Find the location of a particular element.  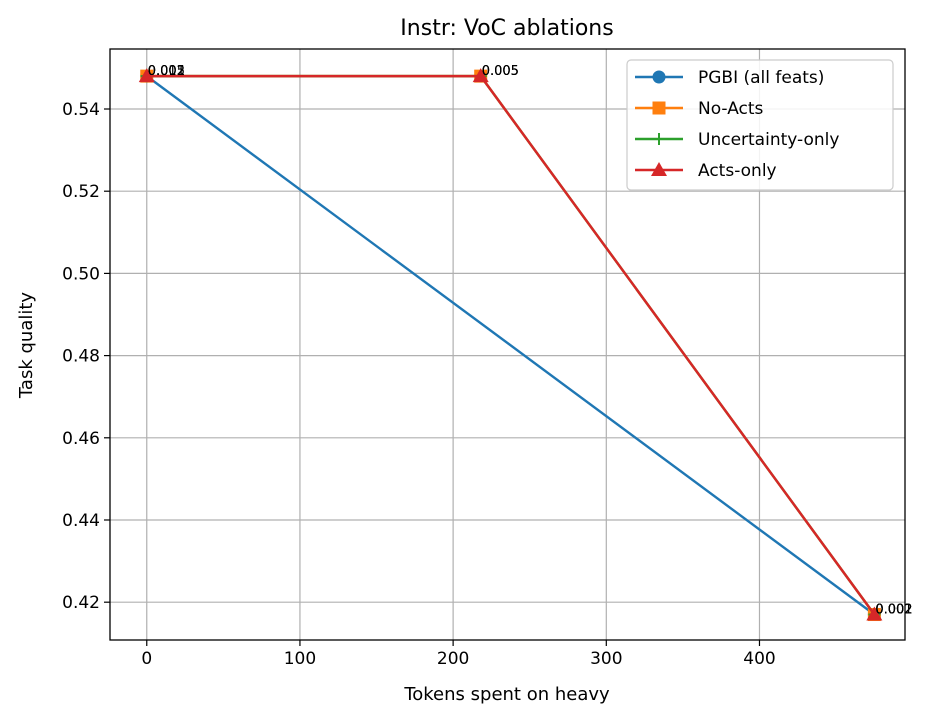

legend-box is located at coordinates (760, 125).